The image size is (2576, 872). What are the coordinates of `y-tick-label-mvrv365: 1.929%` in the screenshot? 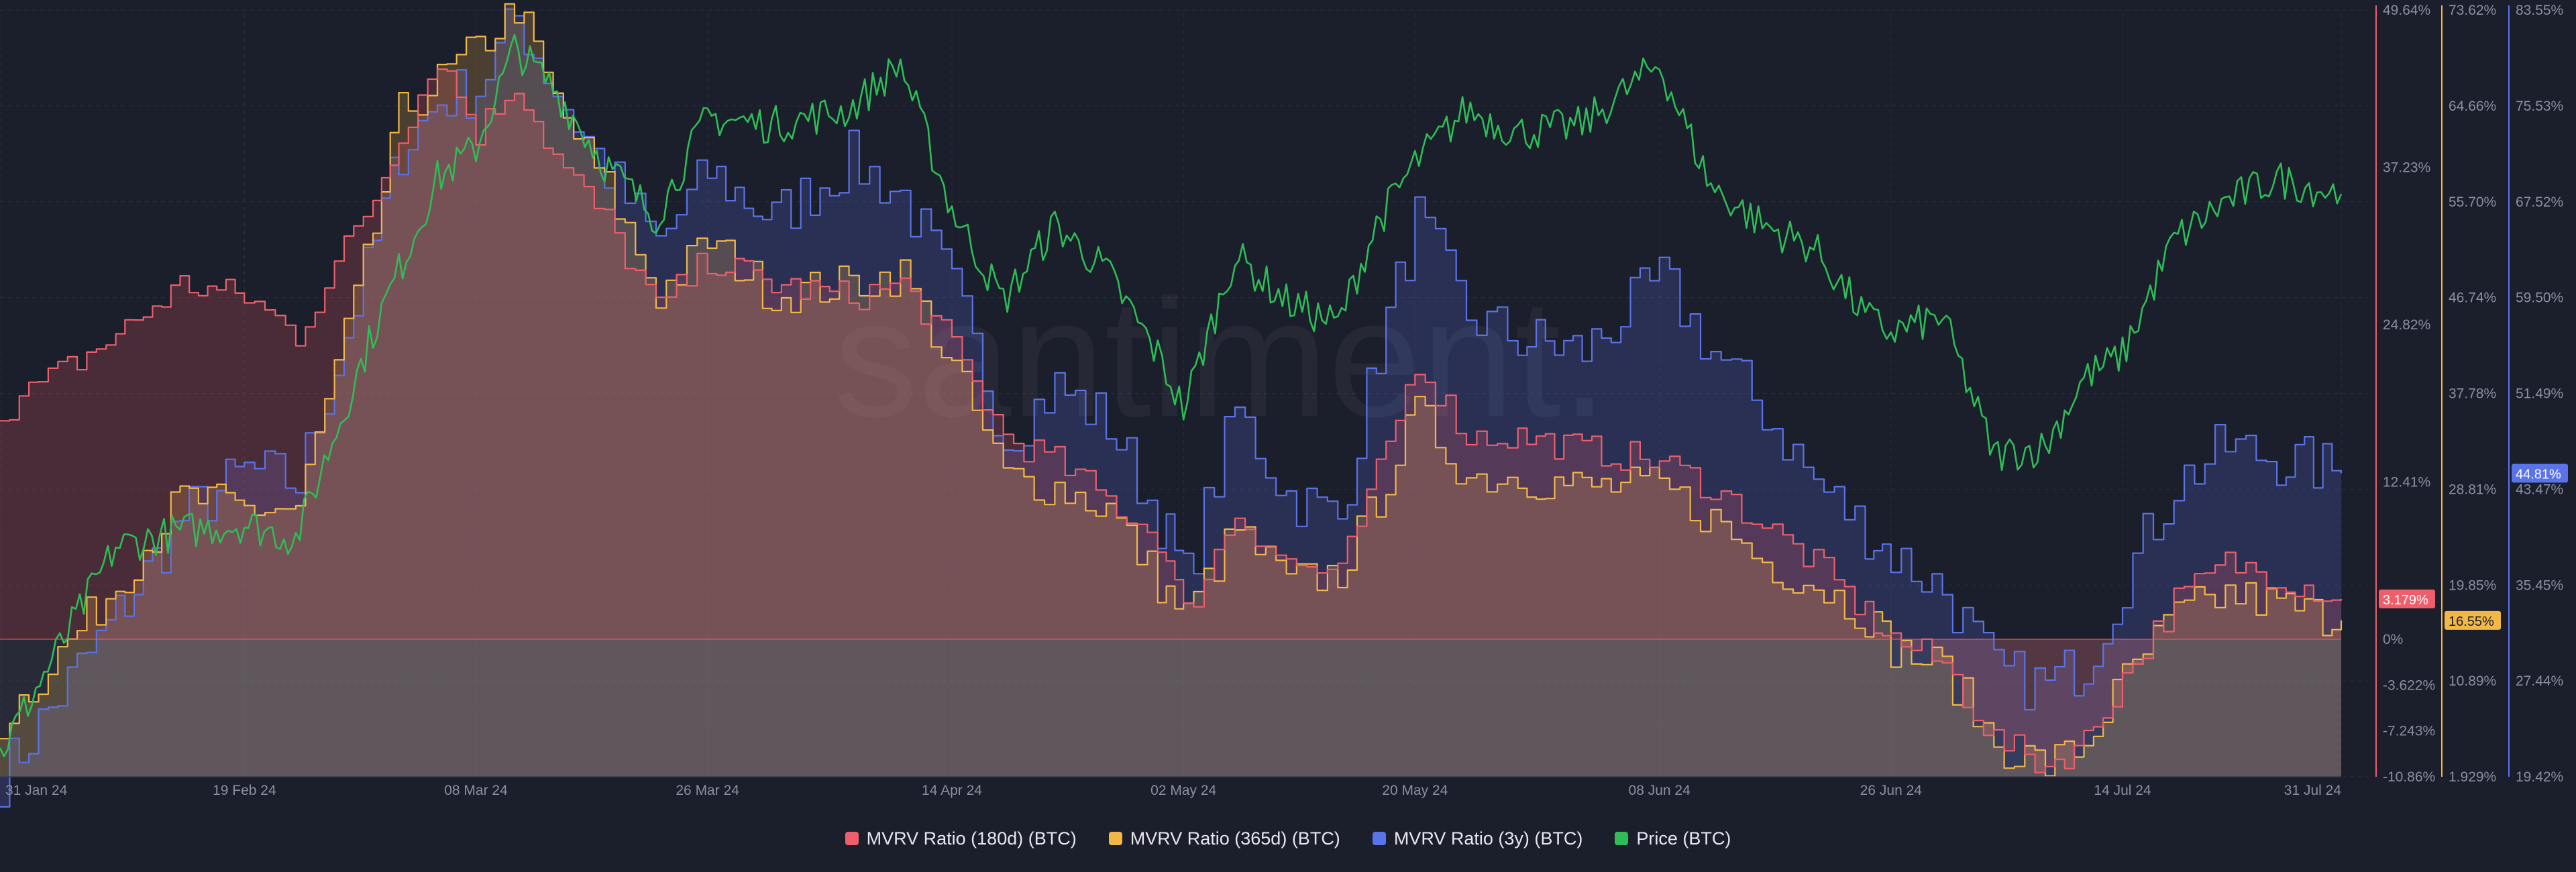 It's located at (2472, 777).